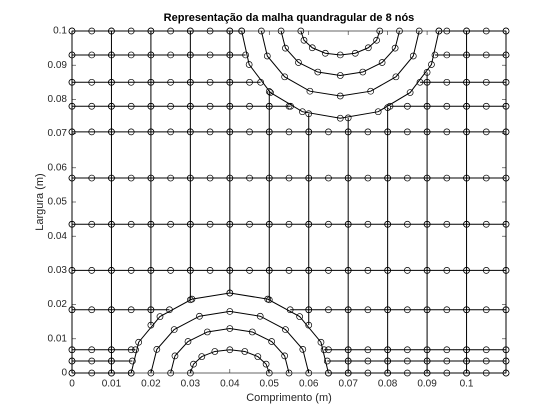 The height and width of the screenshot is (420, 560). I want to click on y-tick-label: 0.07, so click(58, 133).